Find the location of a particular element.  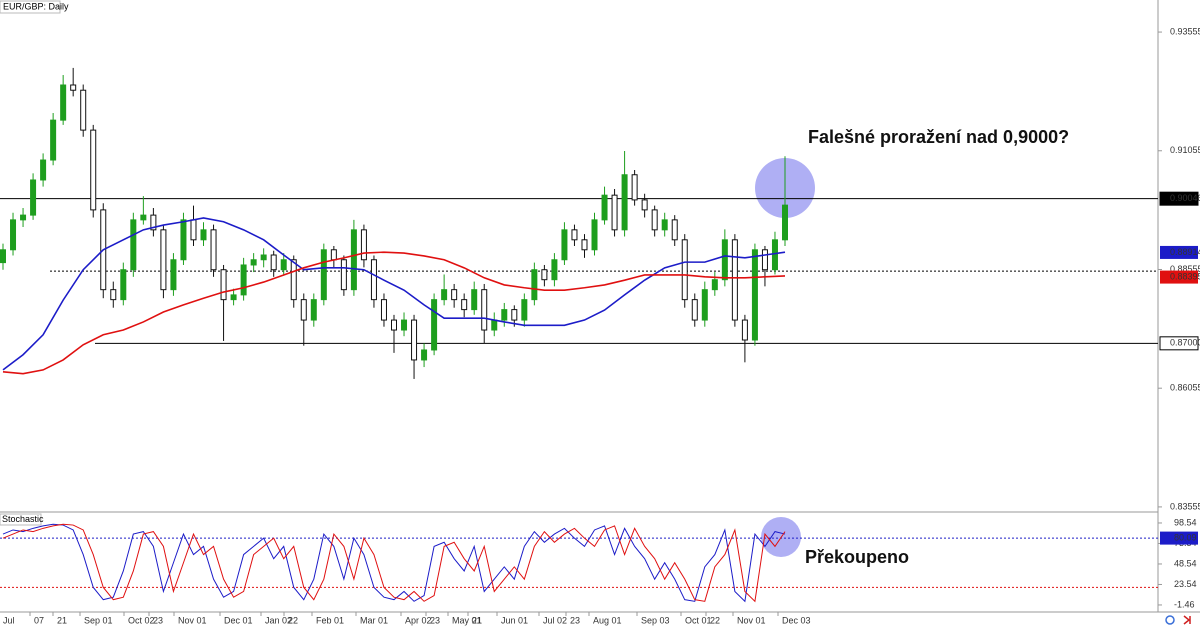

y-tick-label: 0.91055 is located at coordinates (1185, 150).